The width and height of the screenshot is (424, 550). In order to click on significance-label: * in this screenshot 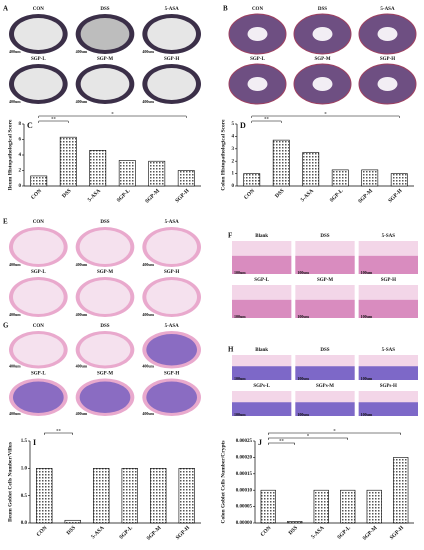, I will do `click(112, 115)`.